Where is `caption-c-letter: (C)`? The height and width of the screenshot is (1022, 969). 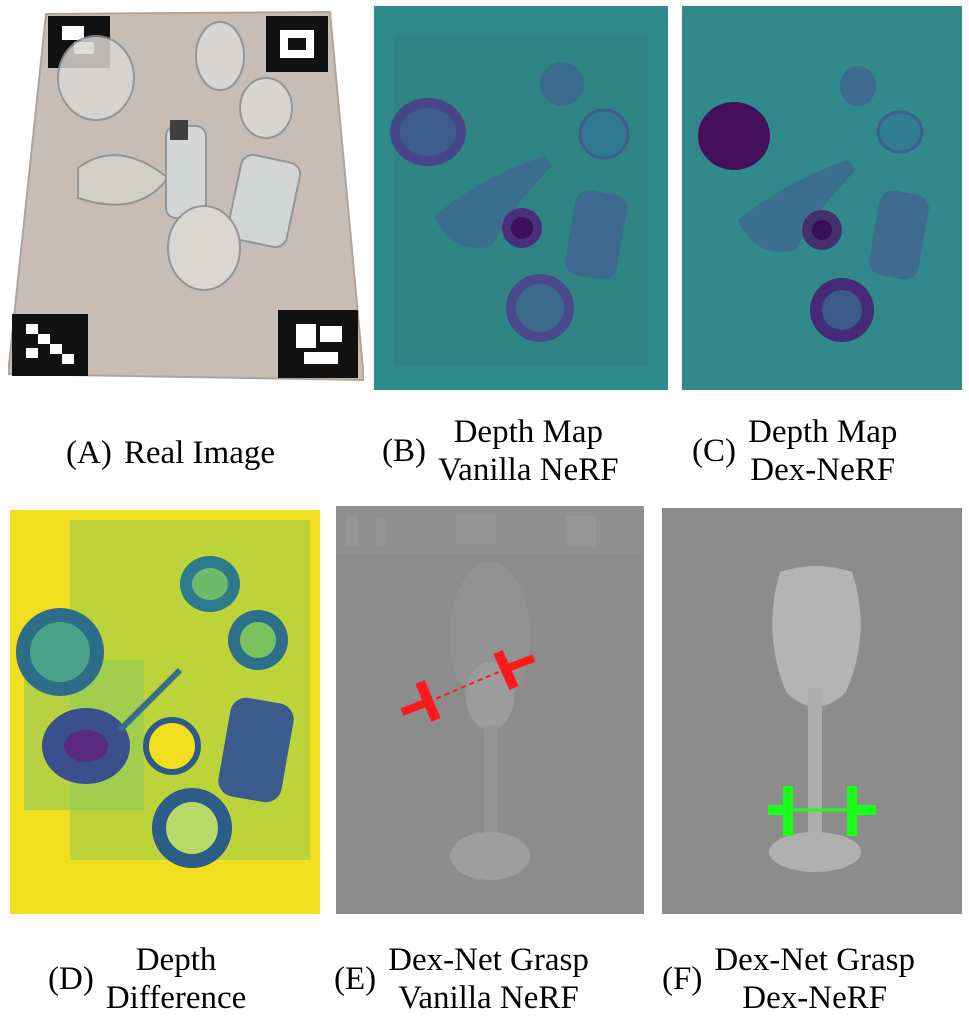 caption-c-letter: (C) is located at coordinates (714, 451).